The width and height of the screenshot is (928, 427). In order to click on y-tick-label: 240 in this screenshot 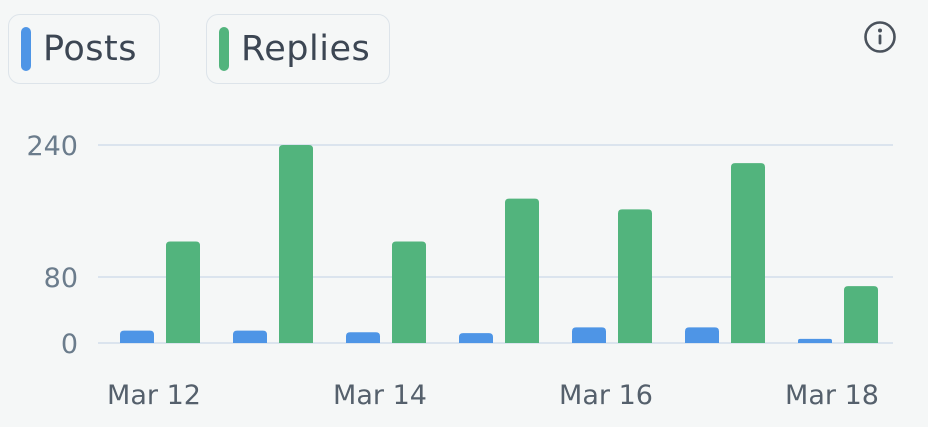, I will do `click(52, 146)`.